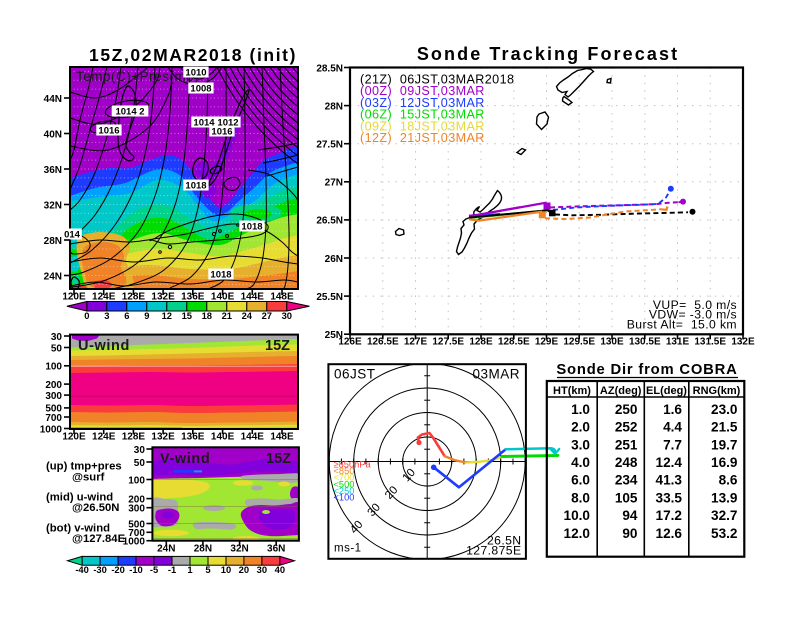 The height and width of the screenshot is (617, 792). I want to click on svg-text: 1.0, so click(580, 409).